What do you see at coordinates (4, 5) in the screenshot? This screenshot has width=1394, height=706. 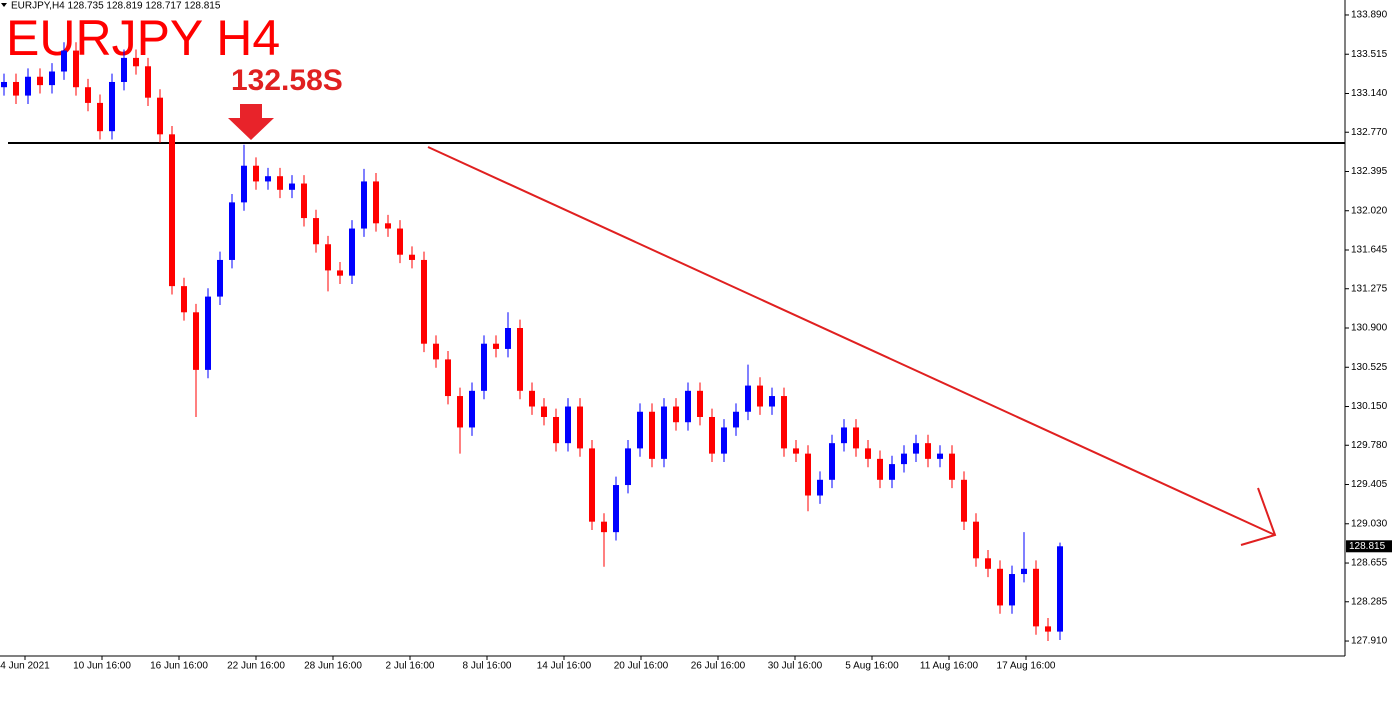 I see `menu-icon` at bounding box center [4, 5].